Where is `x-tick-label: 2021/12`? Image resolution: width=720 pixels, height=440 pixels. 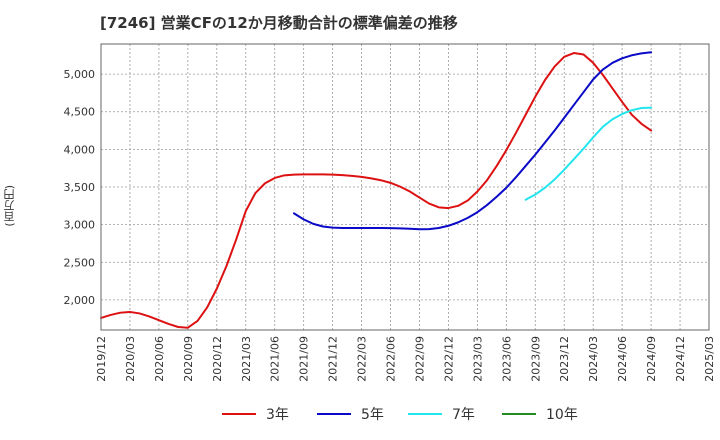 x-tick-label: 2021/12 is located at coordinates (333, 359).